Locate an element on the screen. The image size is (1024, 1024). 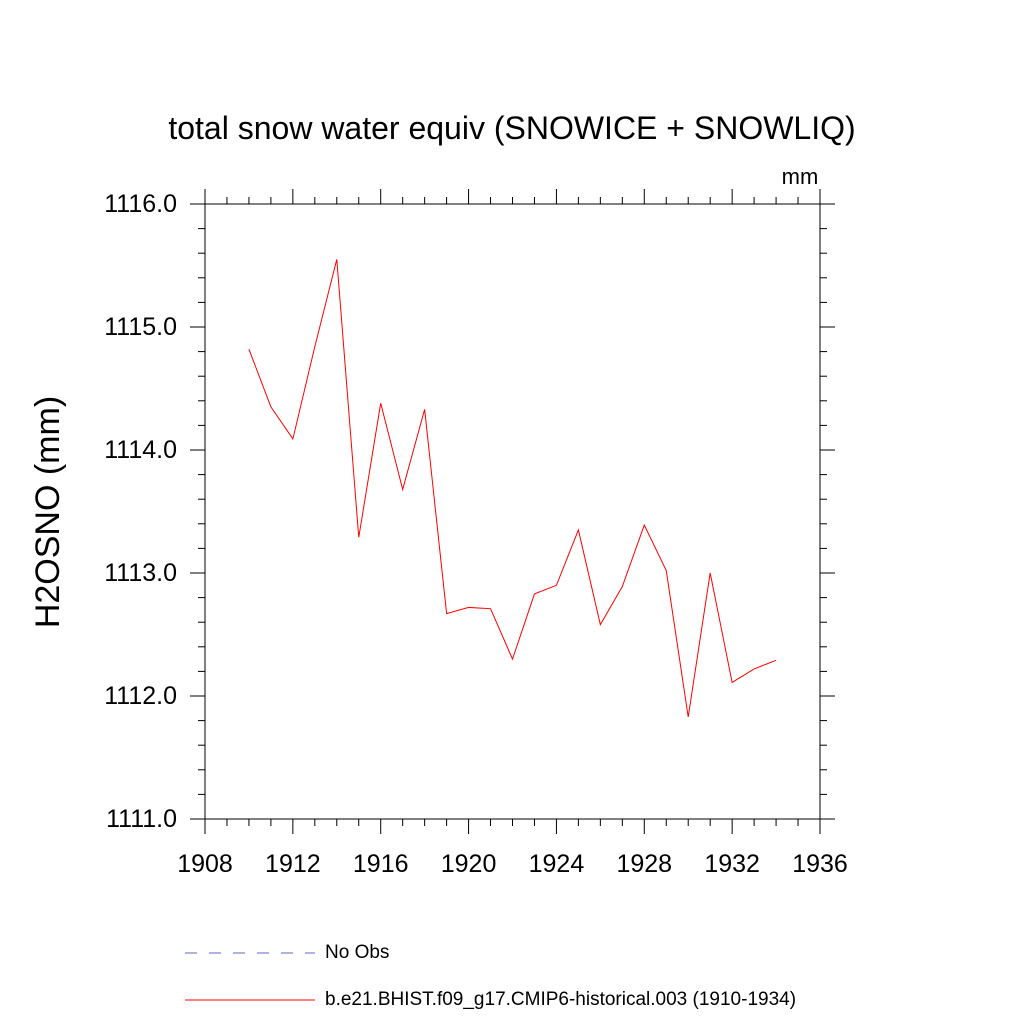
x-tick-label: 1912 is located at coordinates (293, 864).